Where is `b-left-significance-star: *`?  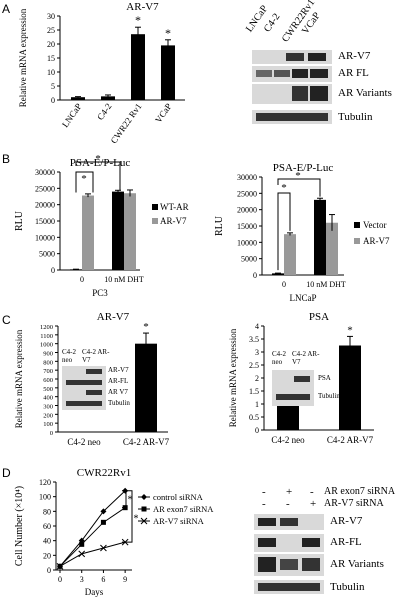
b-left-significance-star: * is located at coordinates (98, 159).